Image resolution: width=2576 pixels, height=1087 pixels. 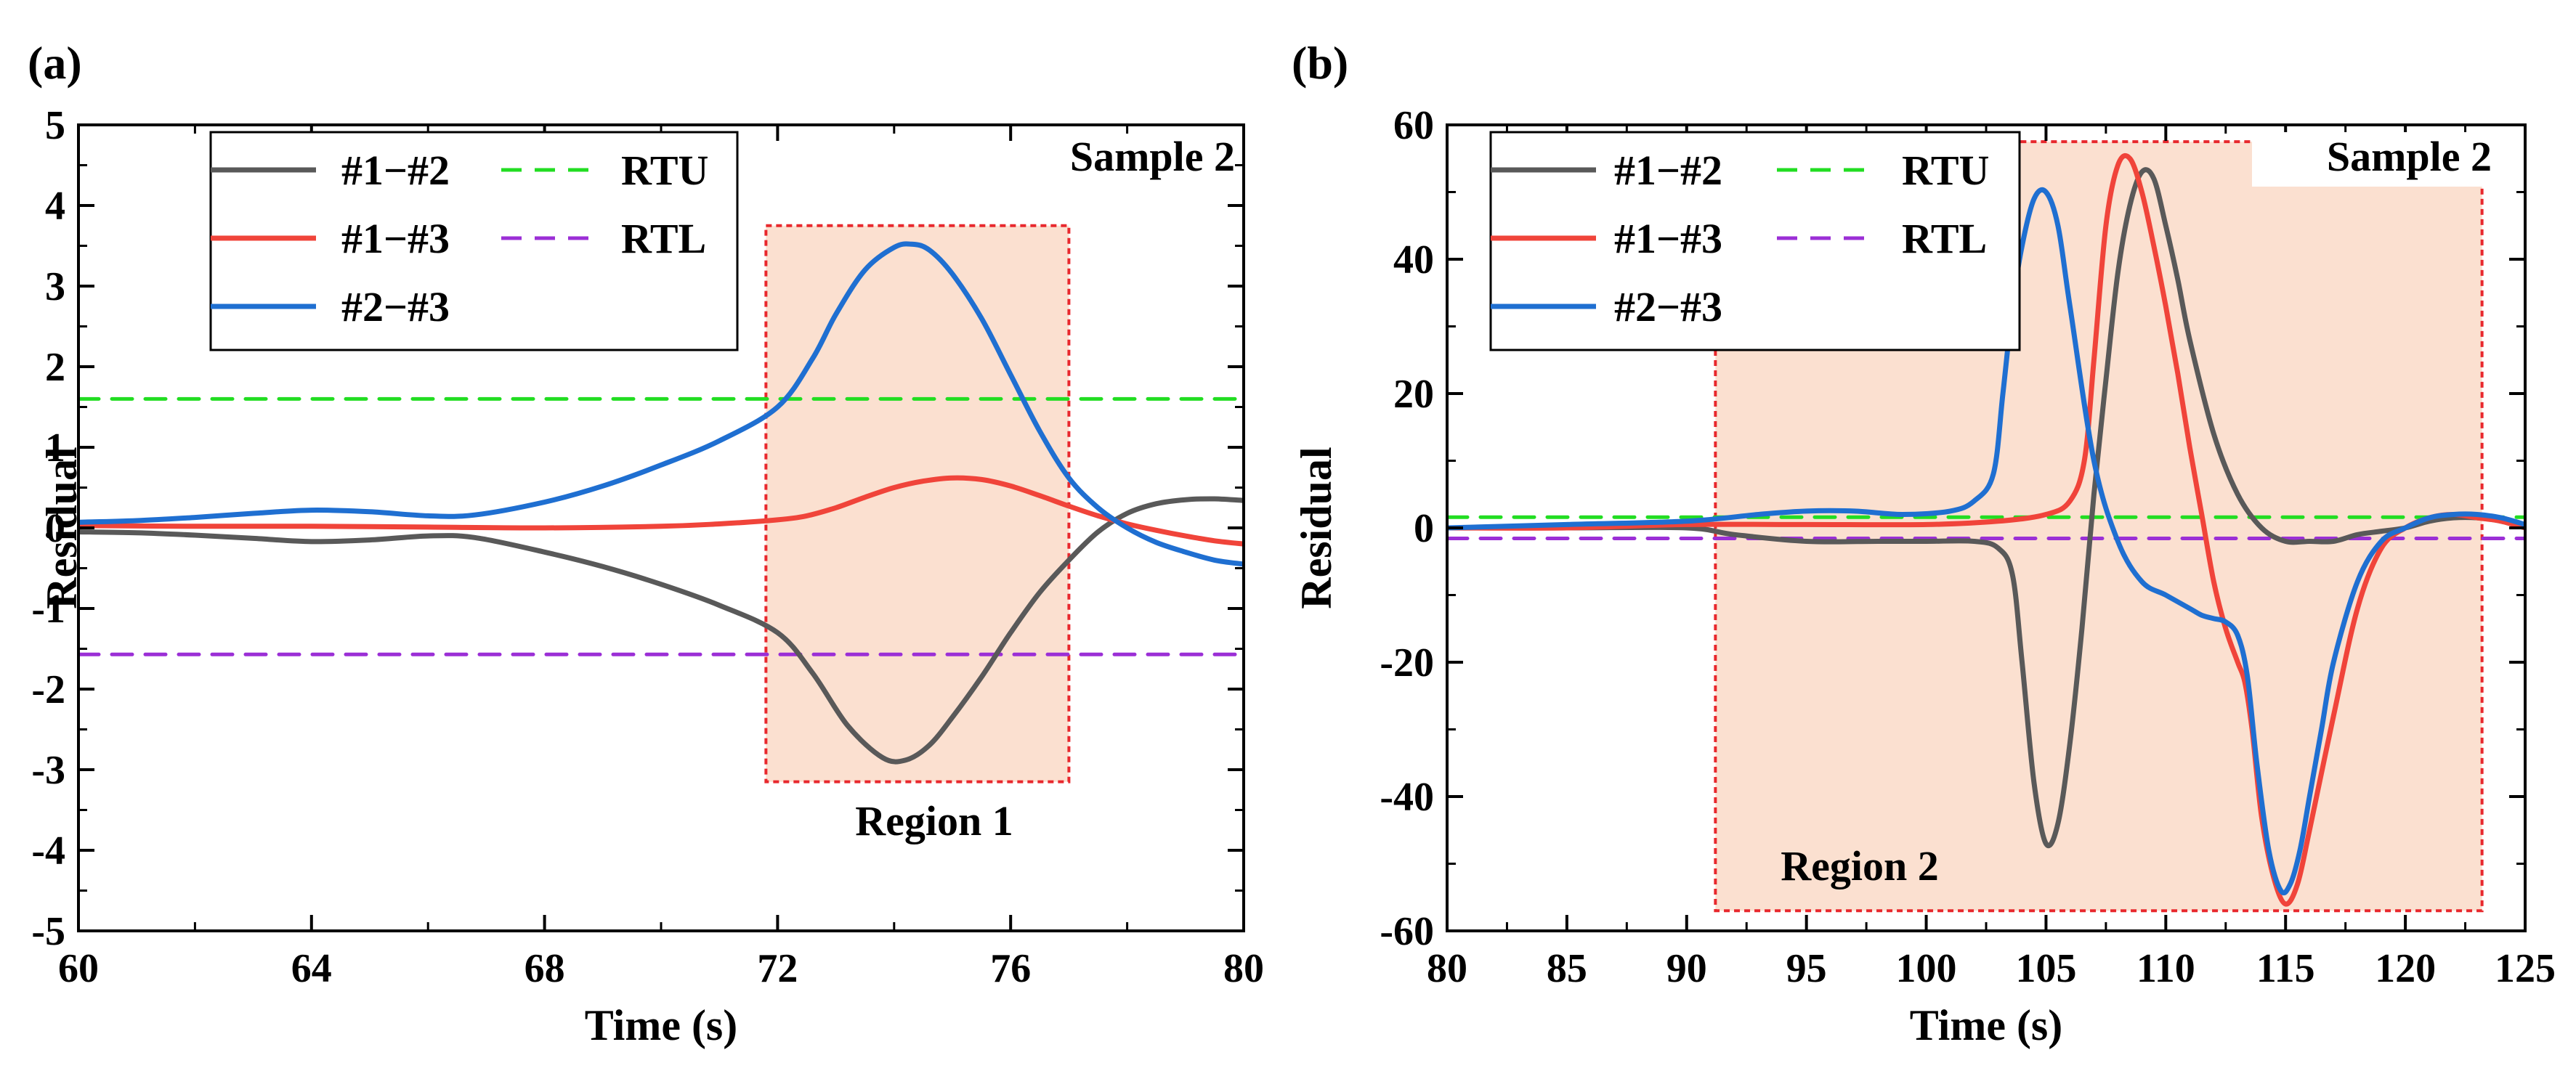 I want to click on x-tick-label: 72, so click(x=777, y=968).